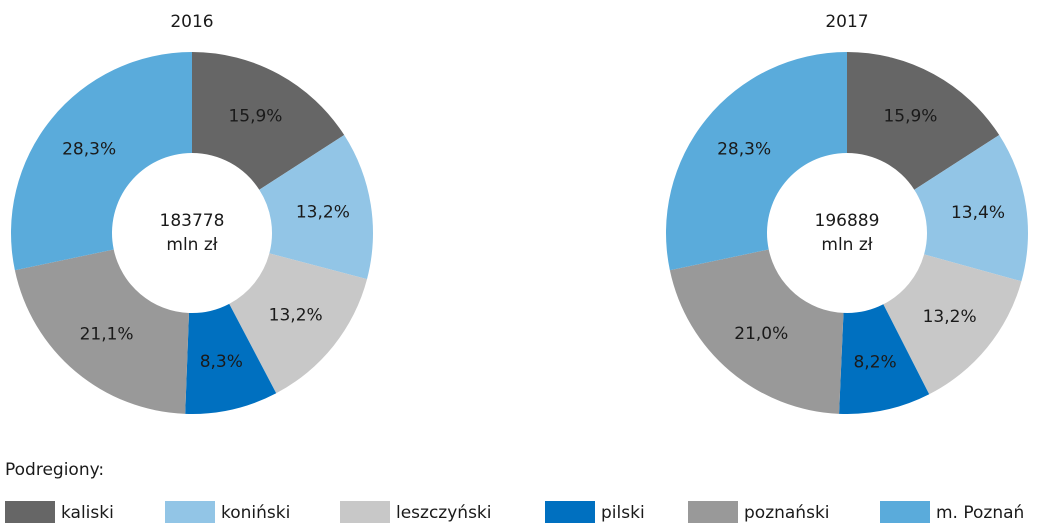 Image resolution: width=1041 pixels, height=524 pixels. Describe the element at coordinates (846, 22) in the screenshot. I see `chart-title: 2017` at that location.